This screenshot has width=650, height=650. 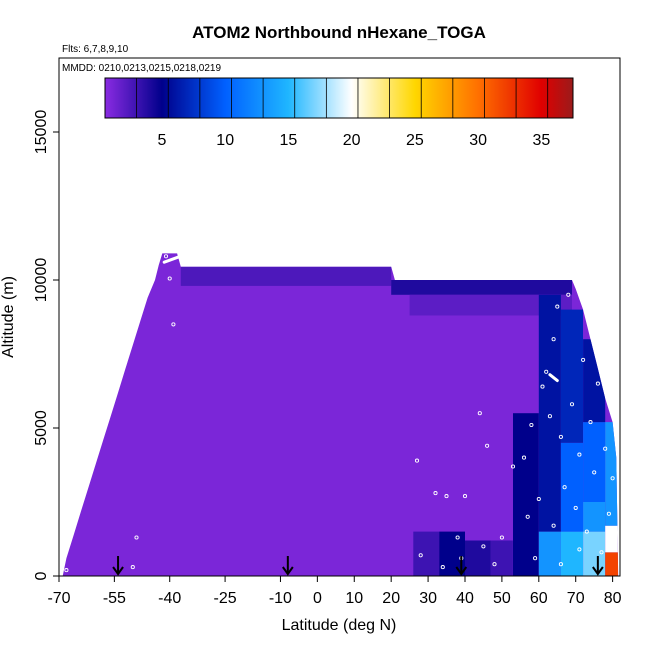 I want to click on colorbar-tick-label: 35, so click(x=542, y=140).